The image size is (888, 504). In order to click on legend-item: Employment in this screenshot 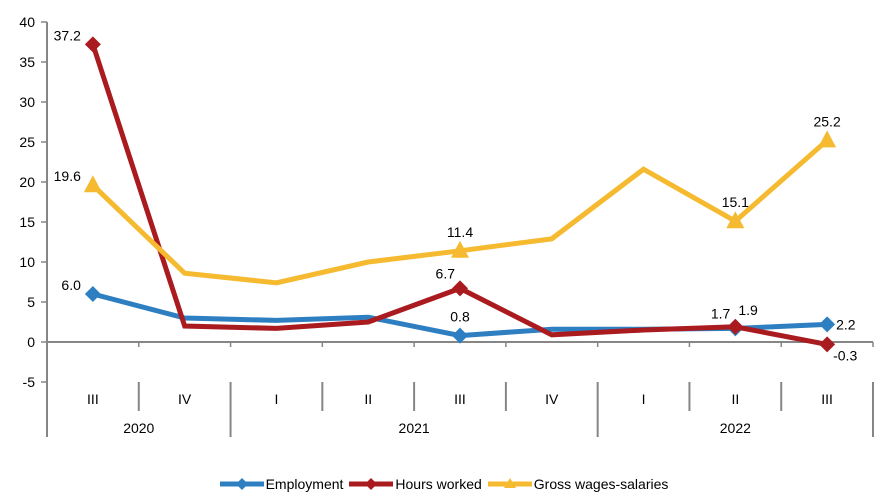, I will do `click(281, 484)`.